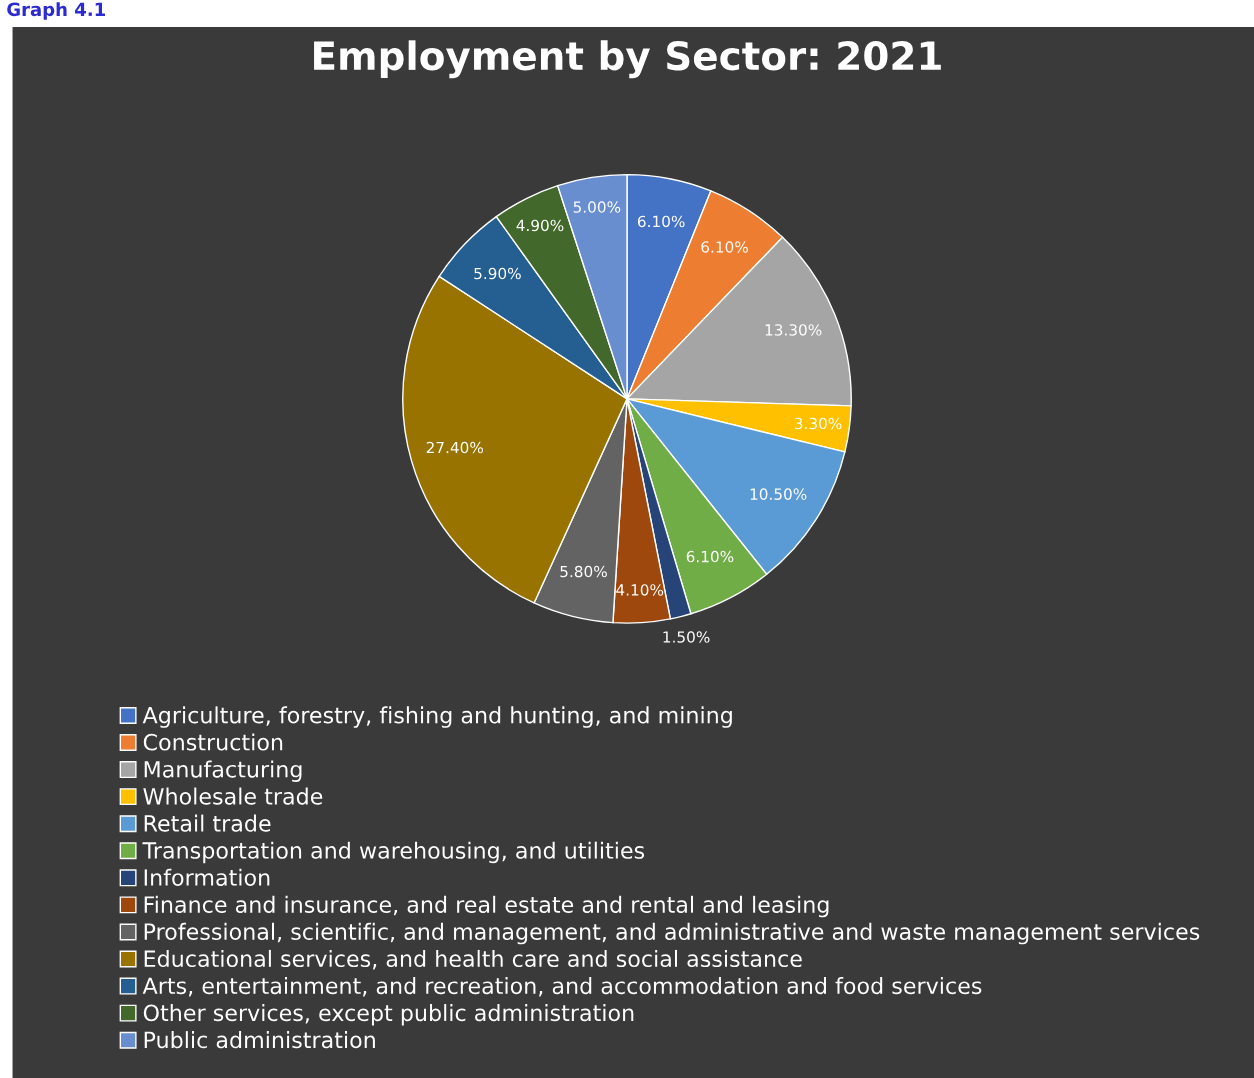 This screenshot has width=1254, height=1078. I want to click on legend-label: Construction, so click(213, 742).